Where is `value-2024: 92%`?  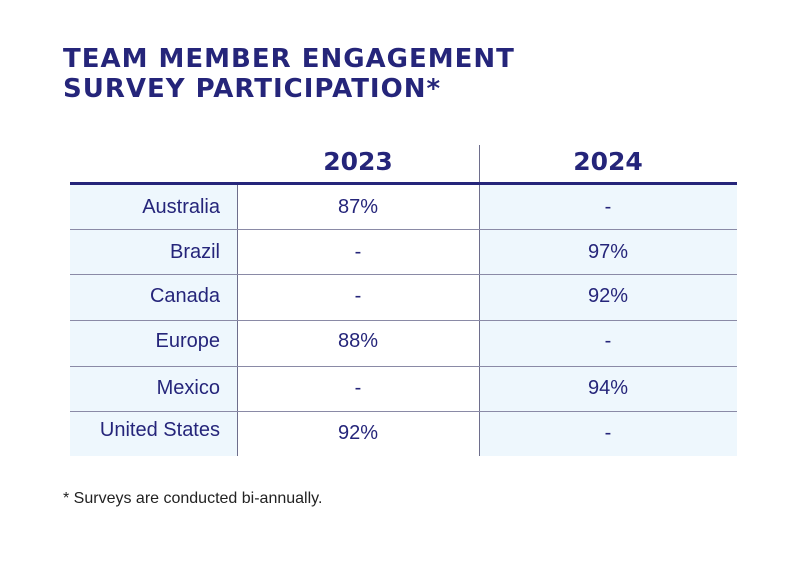 value-2024: 92% is located at coordinates (608, 296).